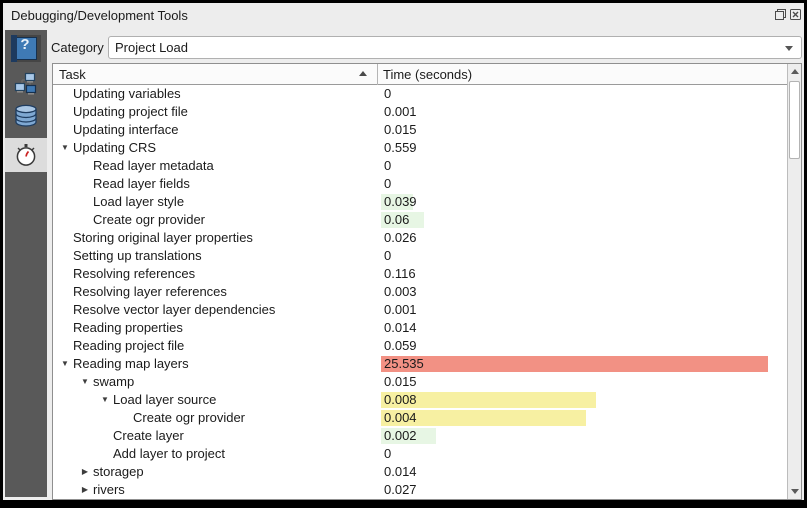  Describe the element at coordinates (72, 74) in the screenshot. I see `column-header-task: Task` at that location.